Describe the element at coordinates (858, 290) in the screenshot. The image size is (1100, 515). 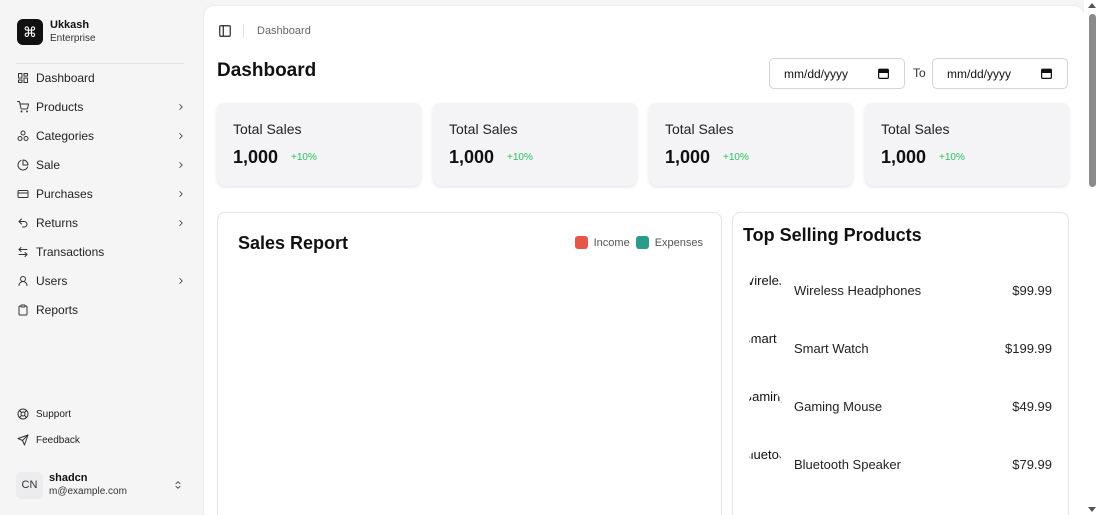
I see `product-name: Wireless Headphones` at that location.